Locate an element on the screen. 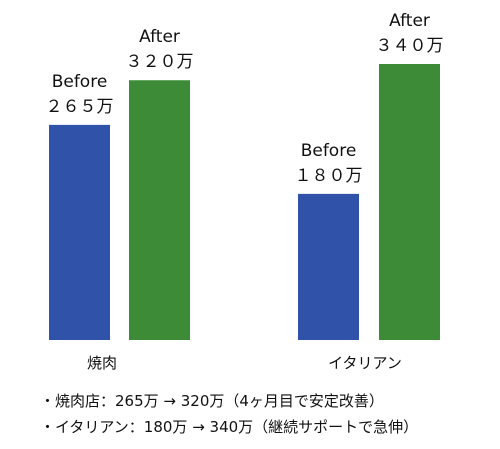 Image resolution: width=500 pixels, height=449 pixels. category-label-yakiniku: 焼肉 is located at coordinates (102, 363).